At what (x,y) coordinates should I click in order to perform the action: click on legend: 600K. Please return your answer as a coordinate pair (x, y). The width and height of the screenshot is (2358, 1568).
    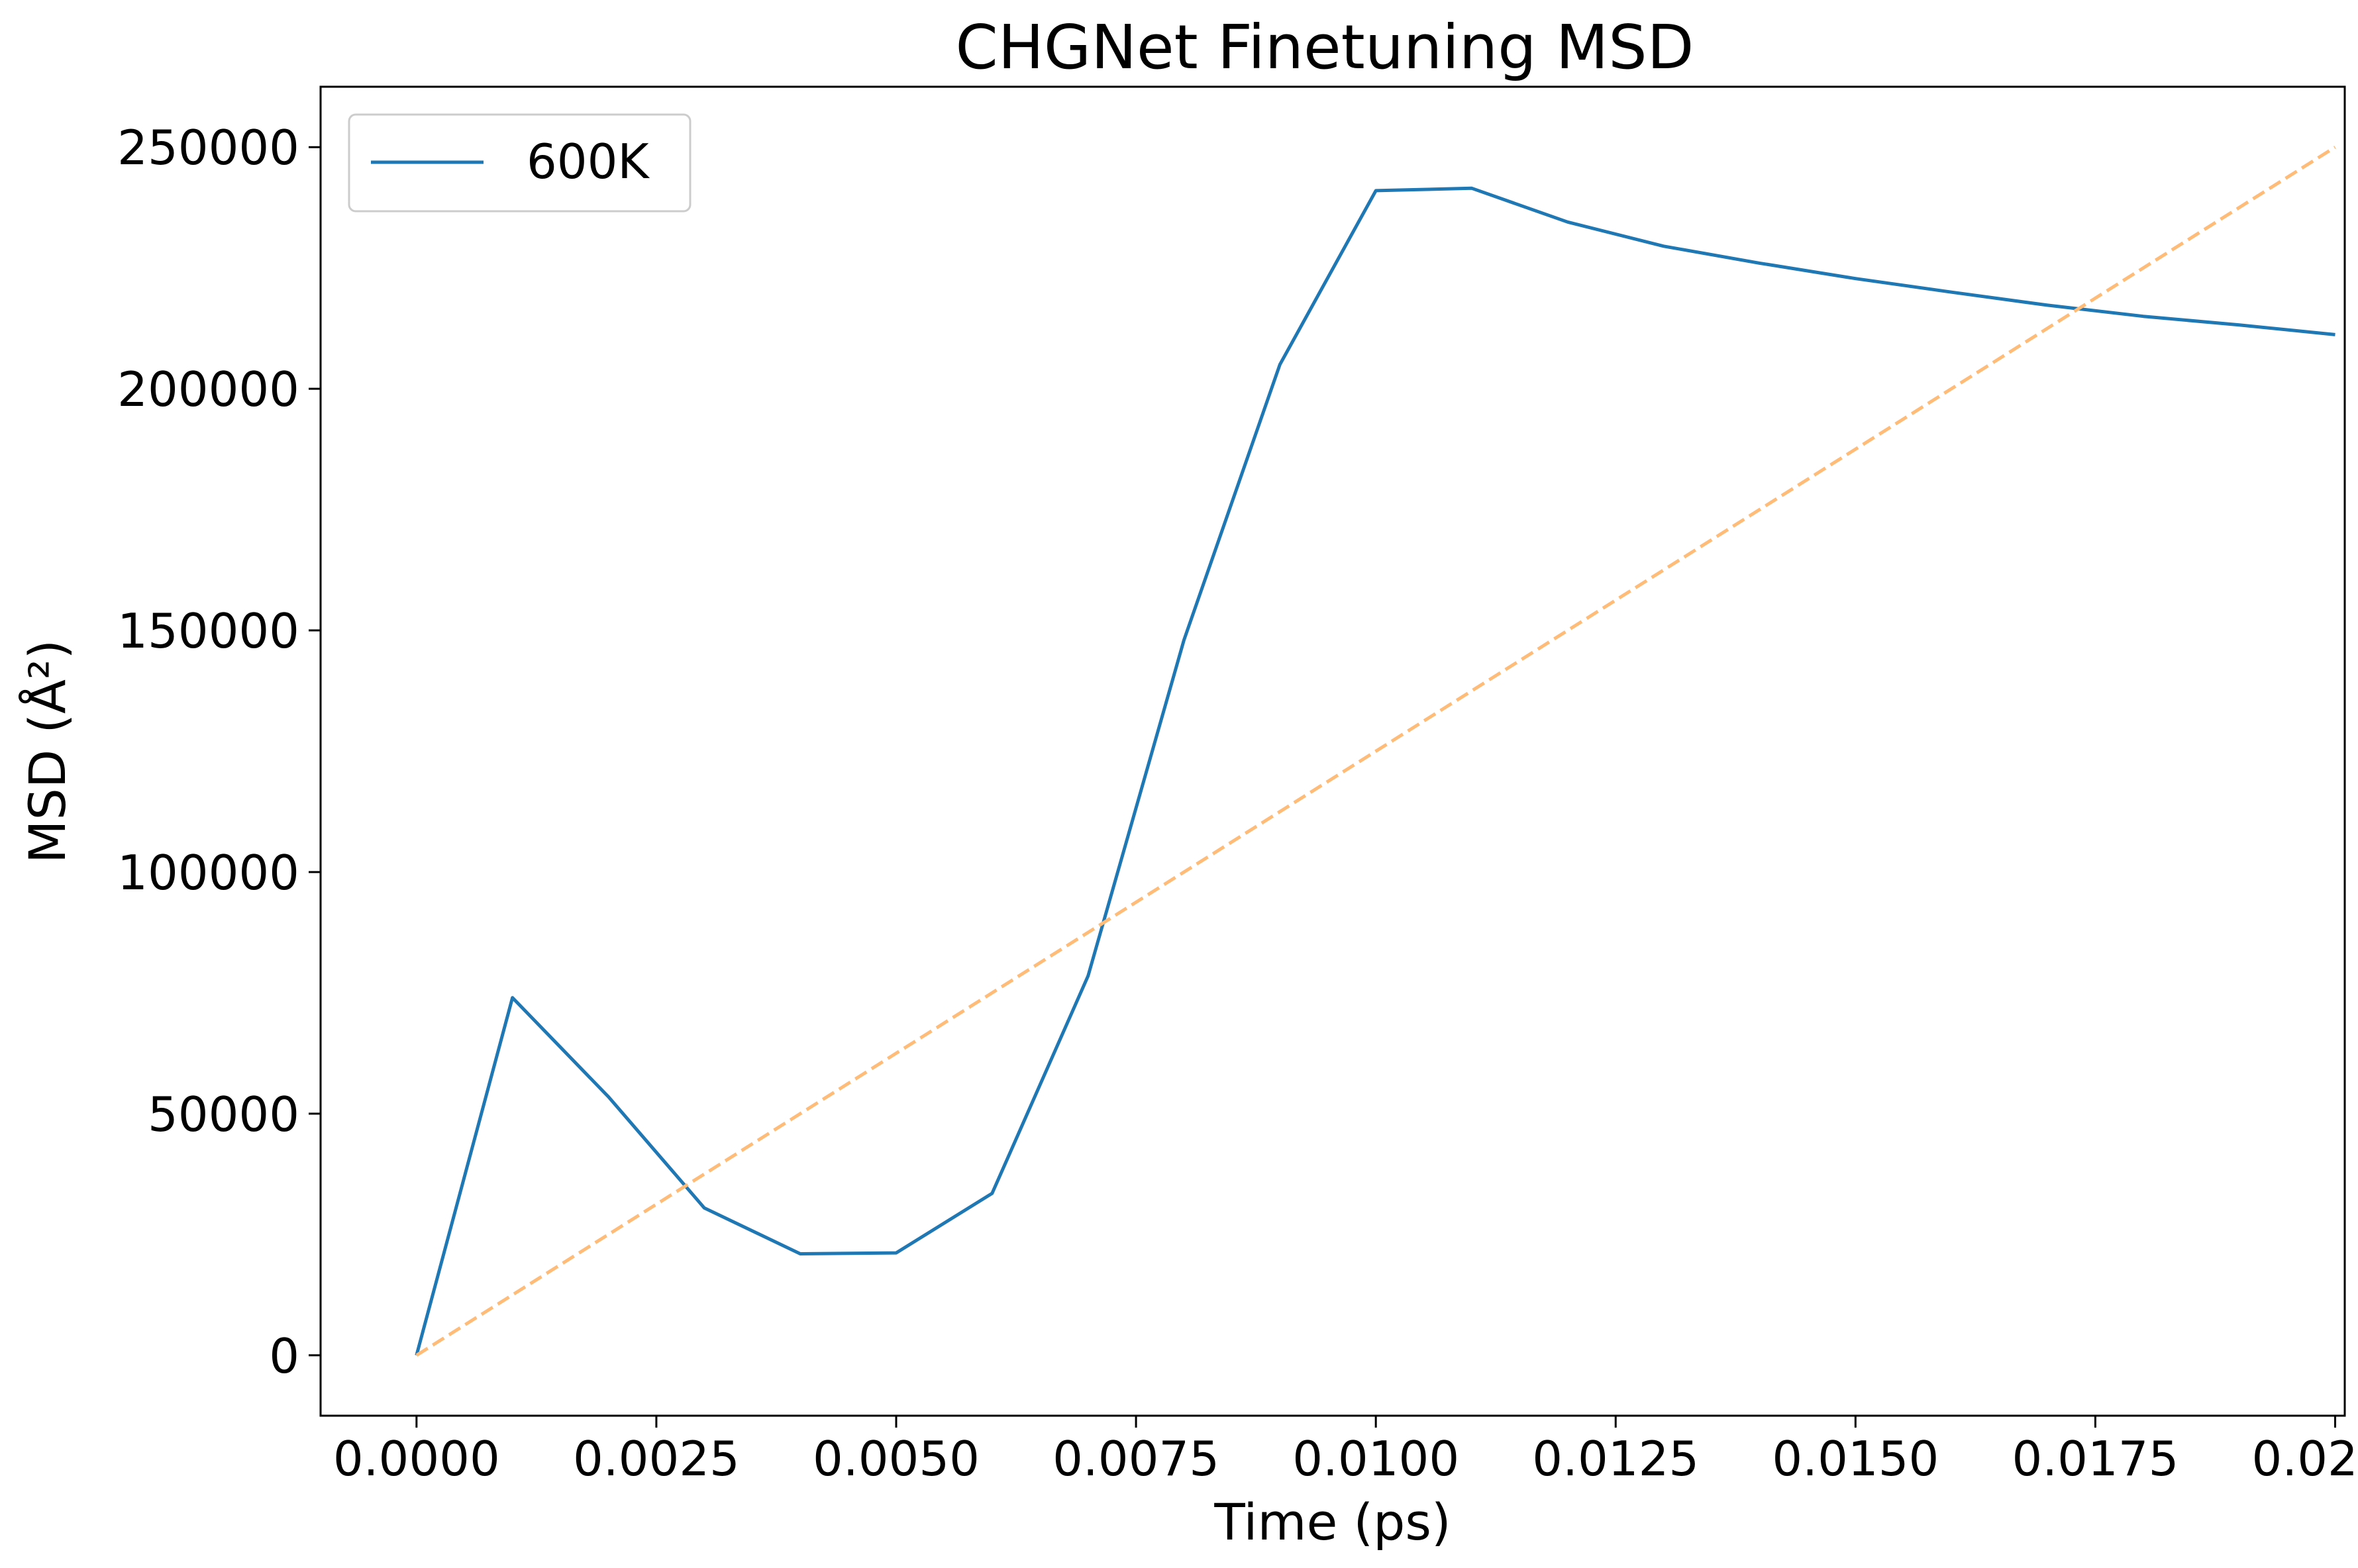
    Looking at the image, I should click on (520, 163).